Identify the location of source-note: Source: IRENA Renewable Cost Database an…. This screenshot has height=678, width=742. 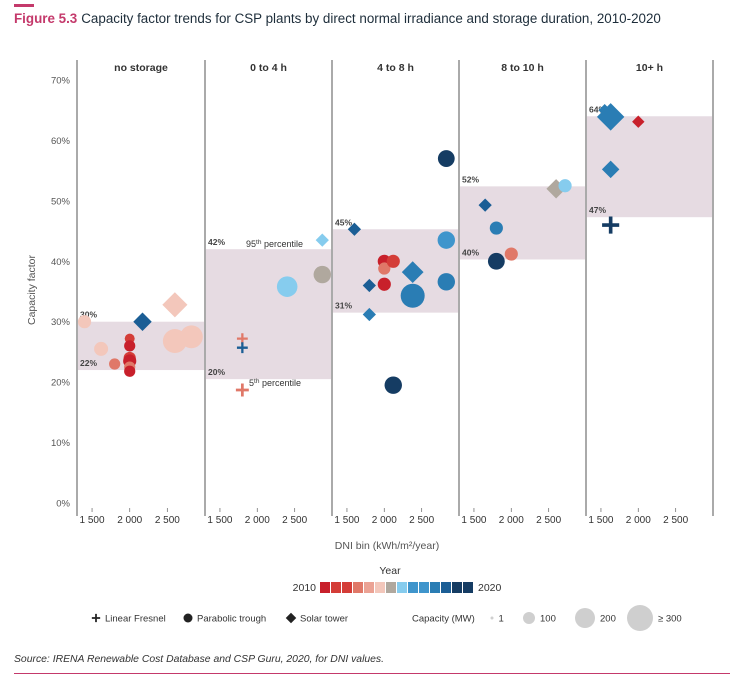
(199, 659).